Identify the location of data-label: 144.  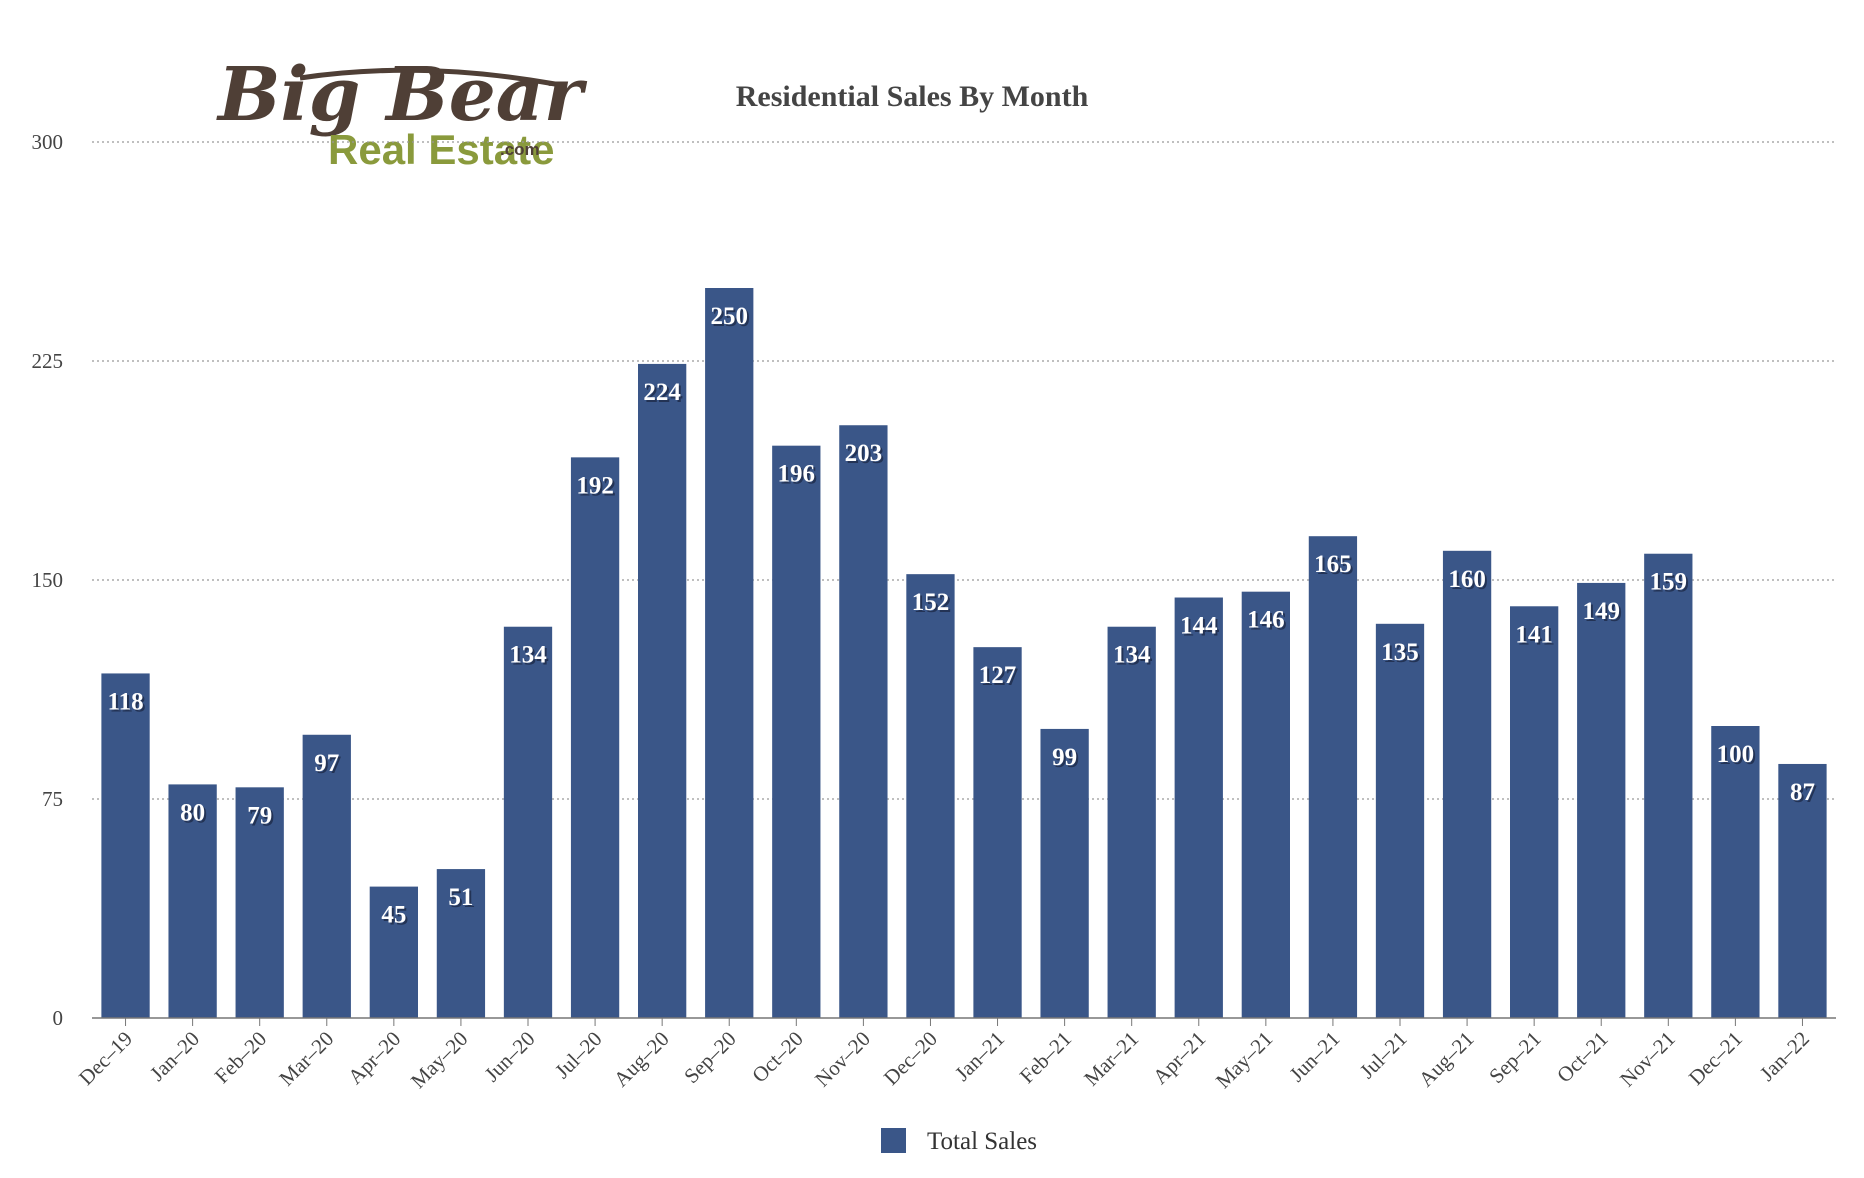
(1199, 626).